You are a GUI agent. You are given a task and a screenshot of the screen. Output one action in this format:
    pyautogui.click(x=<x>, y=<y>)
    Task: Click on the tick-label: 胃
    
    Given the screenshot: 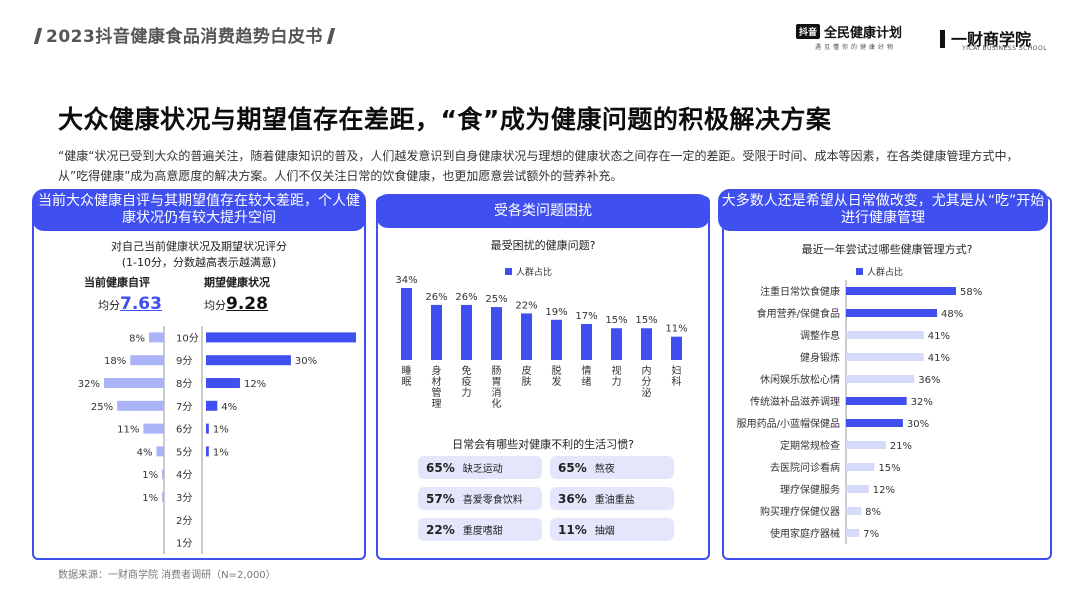 What is the action you would take?
    pyautogui.click(x=497, y=382)
    